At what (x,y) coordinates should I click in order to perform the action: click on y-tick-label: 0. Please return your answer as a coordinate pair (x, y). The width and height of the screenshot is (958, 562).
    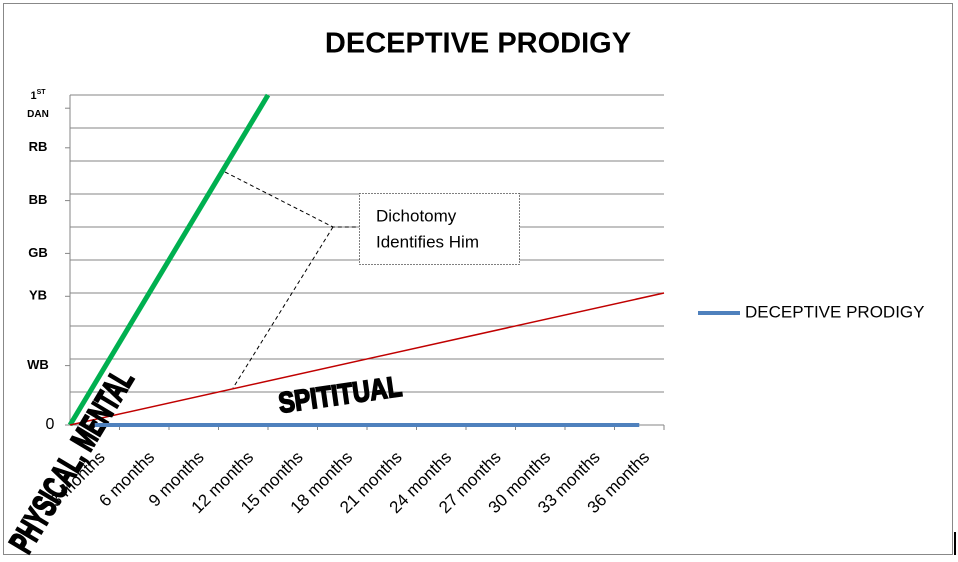
    Looking at the image, I should click on (50, 424).